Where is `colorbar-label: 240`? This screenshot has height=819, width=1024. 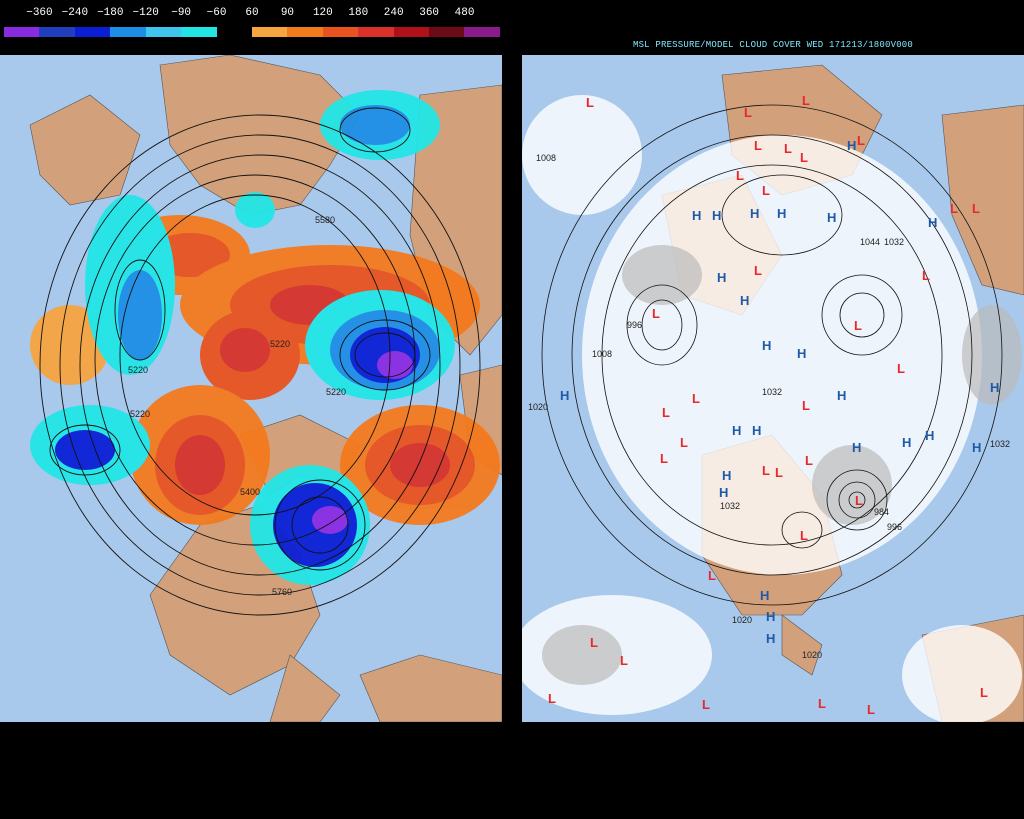
colorbar-label: 240 is located at coordinates (393, 13).